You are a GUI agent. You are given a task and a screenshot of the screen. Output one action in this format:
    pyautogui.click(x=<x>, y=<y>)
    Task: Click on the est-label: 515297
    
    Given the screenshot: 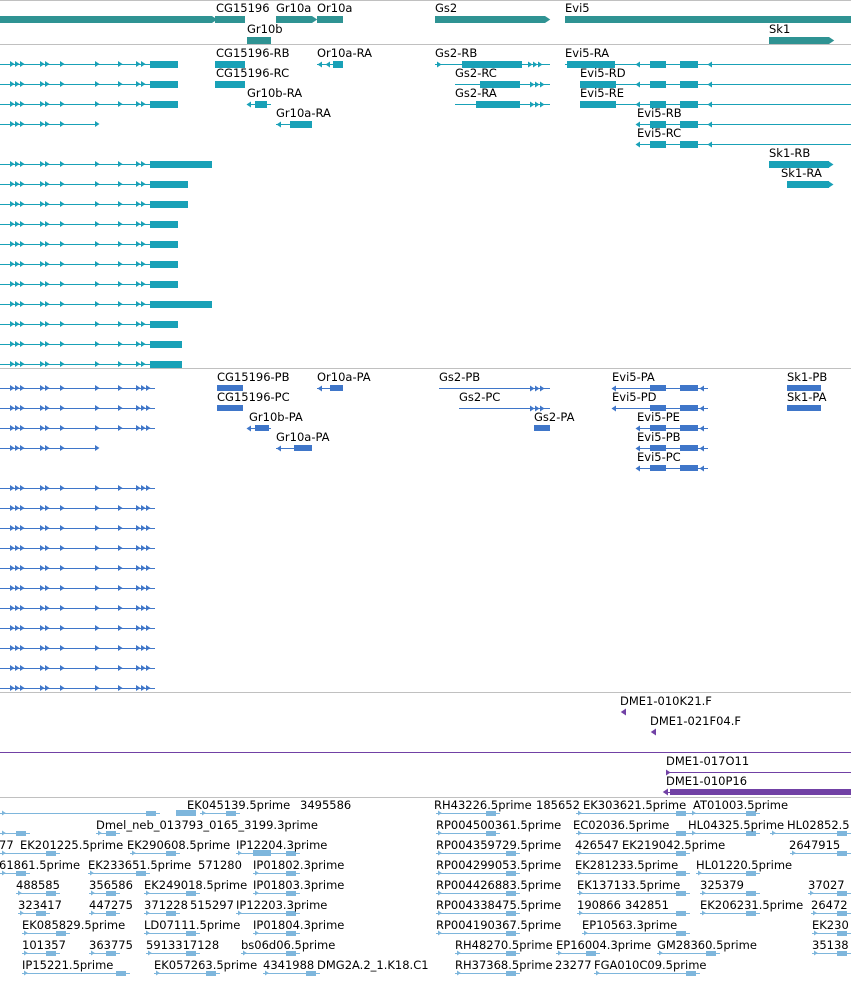 What is the action you would take?
    pyautogui.click(x=212, y=905)
    